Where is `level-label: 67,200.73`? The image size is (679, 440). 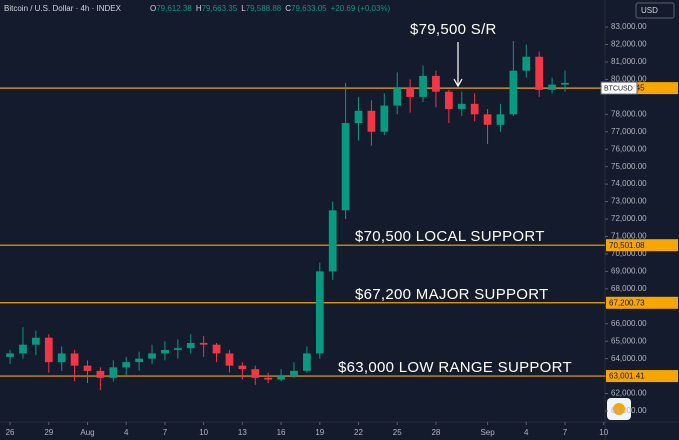
level-label: 67,200.73 is located at coordinates (627, 302).